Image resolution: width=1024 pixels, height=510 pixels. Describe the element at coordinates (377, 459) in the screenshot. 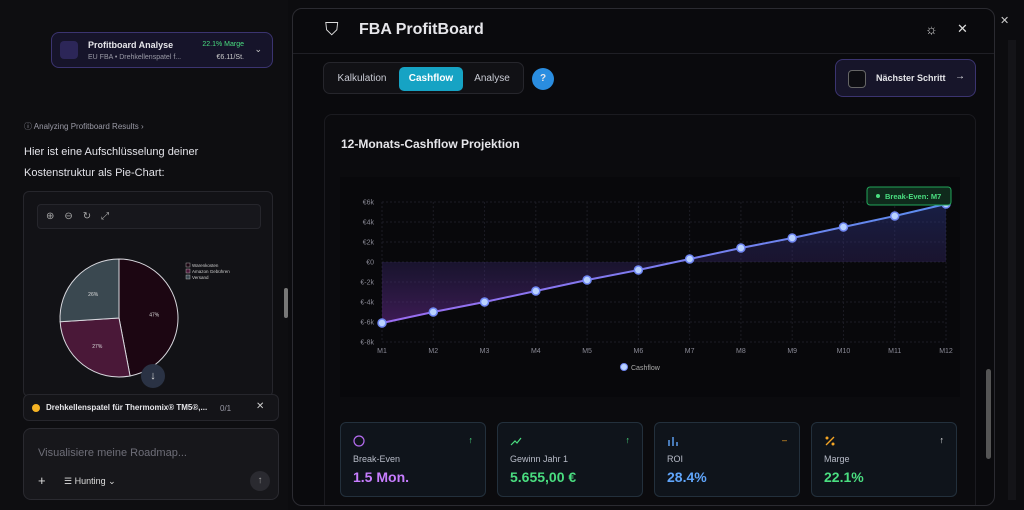

I see `kpi-label: Break-Even` at that location.